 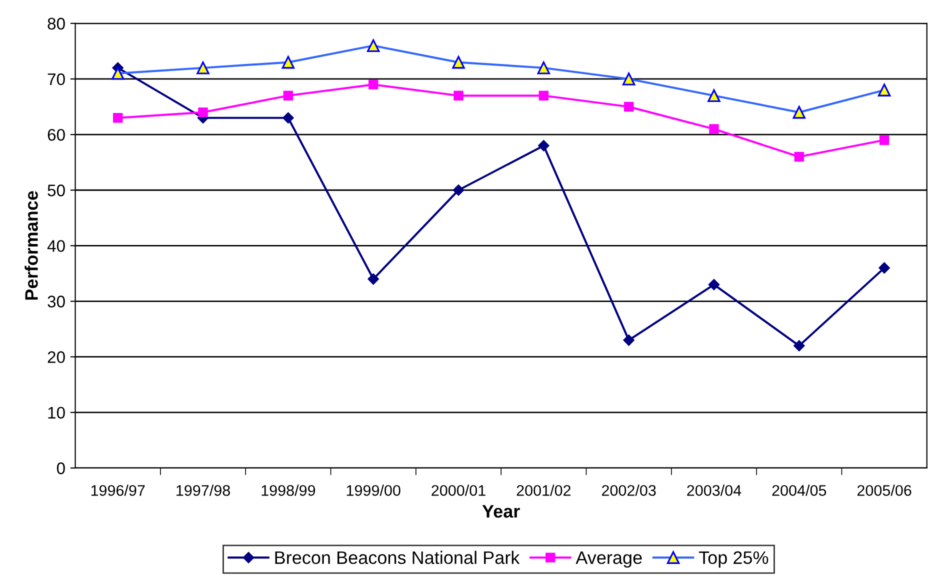 What do you see at coordinates (56, 302) in the screenshot?
I see `y-tick-label: 30` at bounding box center [56, 302].